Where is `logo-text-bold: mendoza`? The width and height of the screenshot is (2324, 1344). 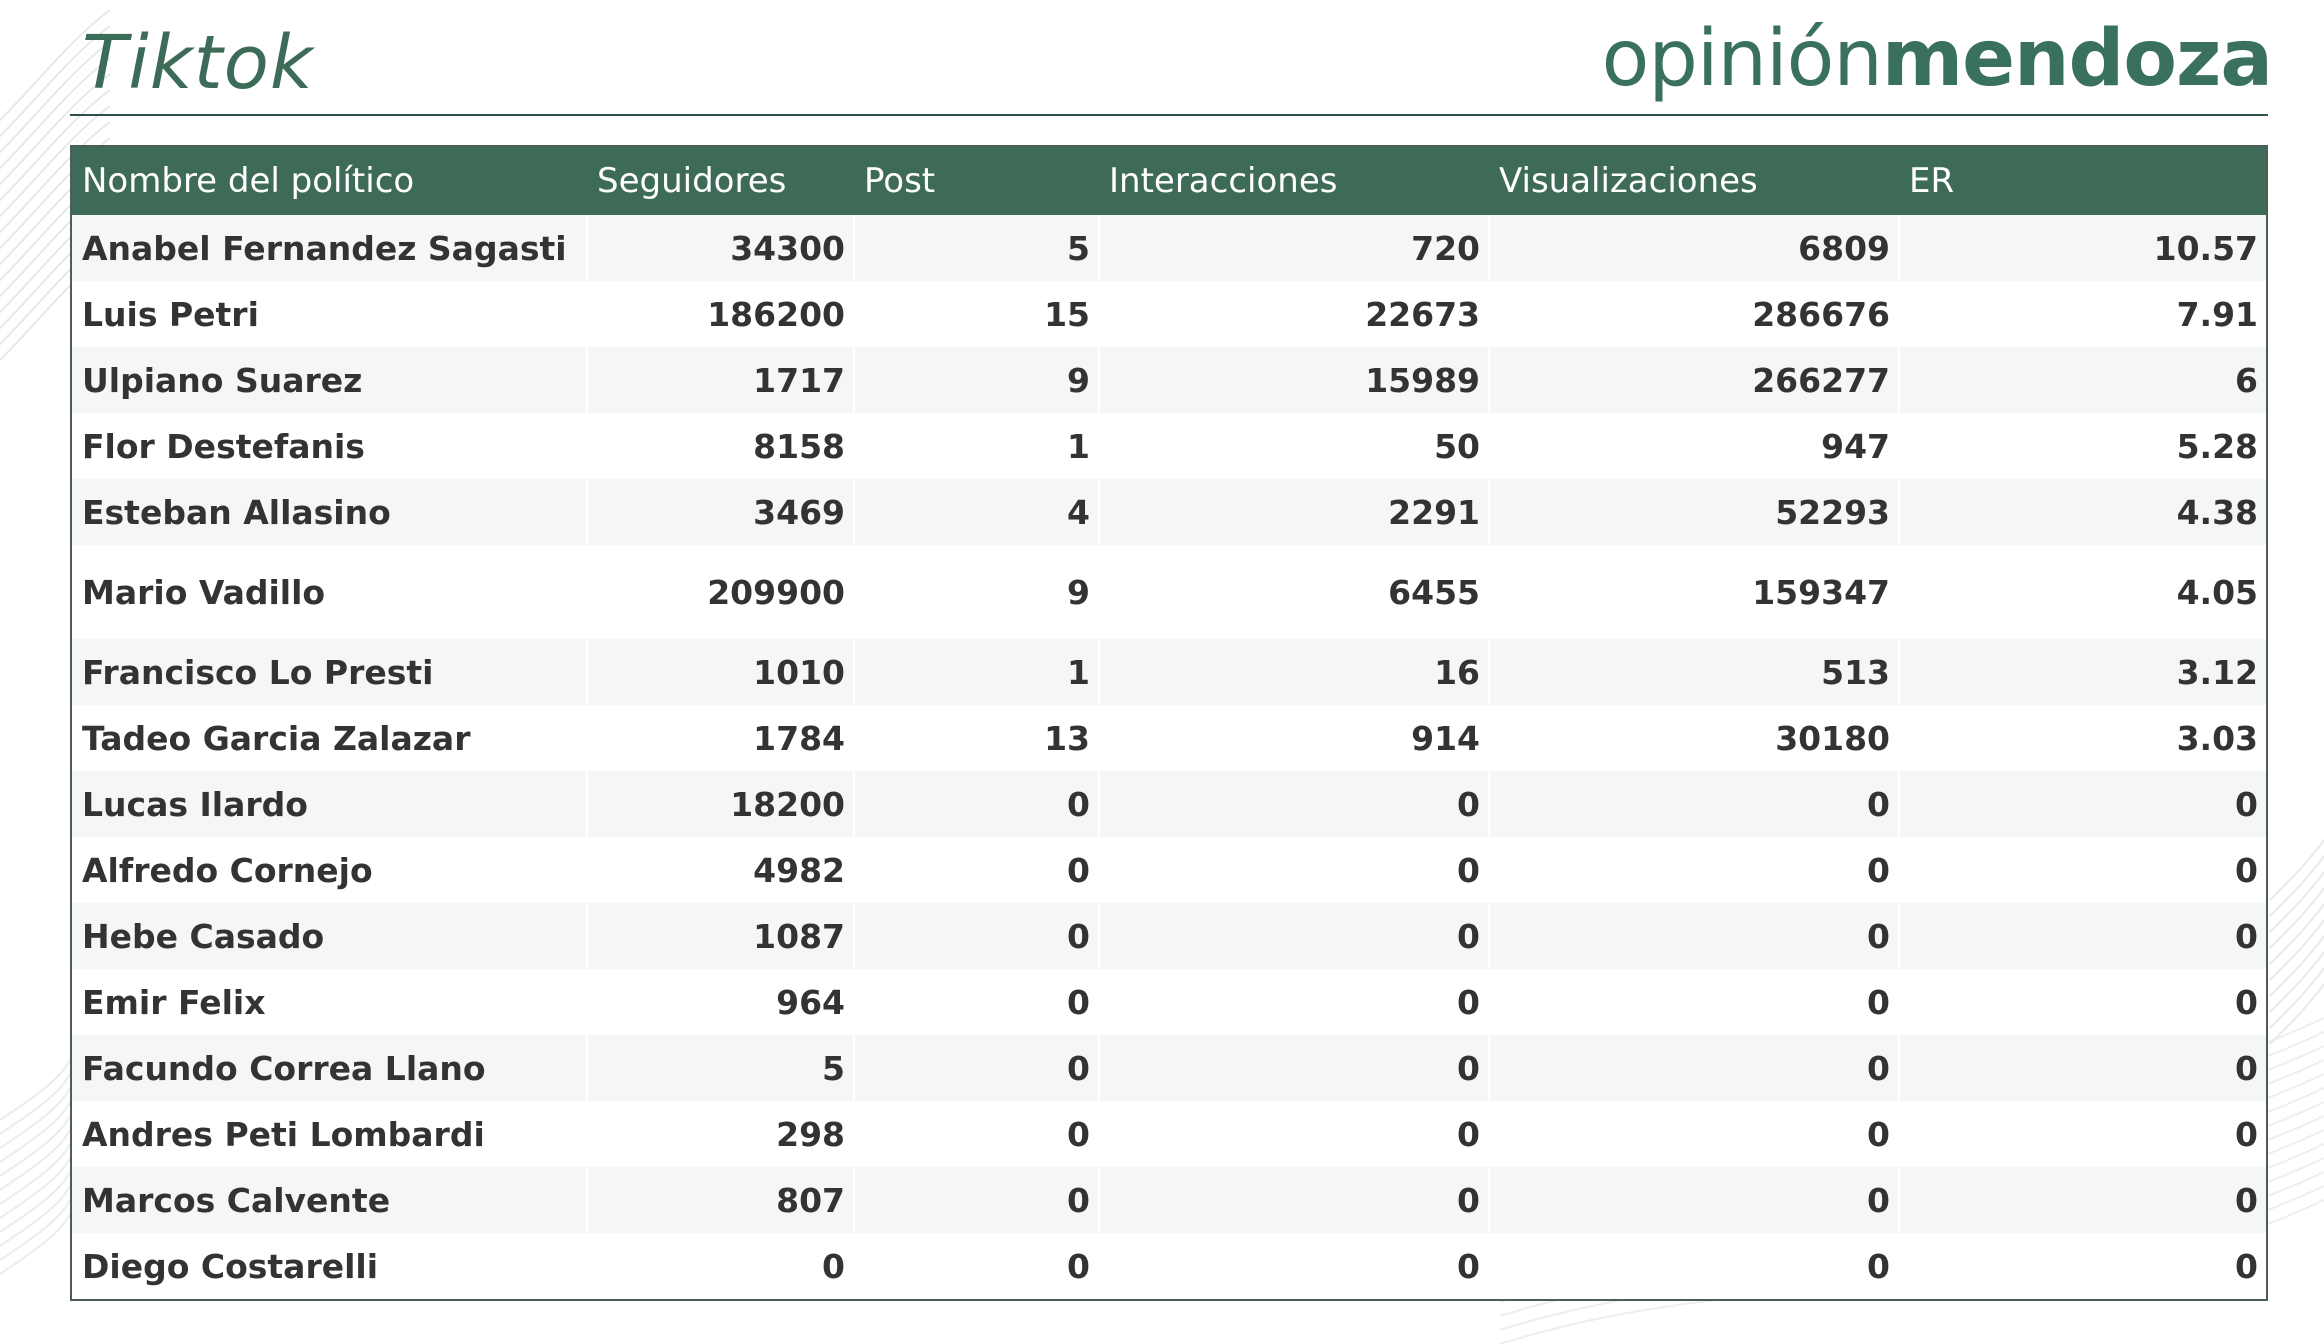
logo-text-bold: mendoza is located at coordinates (2077, 59).